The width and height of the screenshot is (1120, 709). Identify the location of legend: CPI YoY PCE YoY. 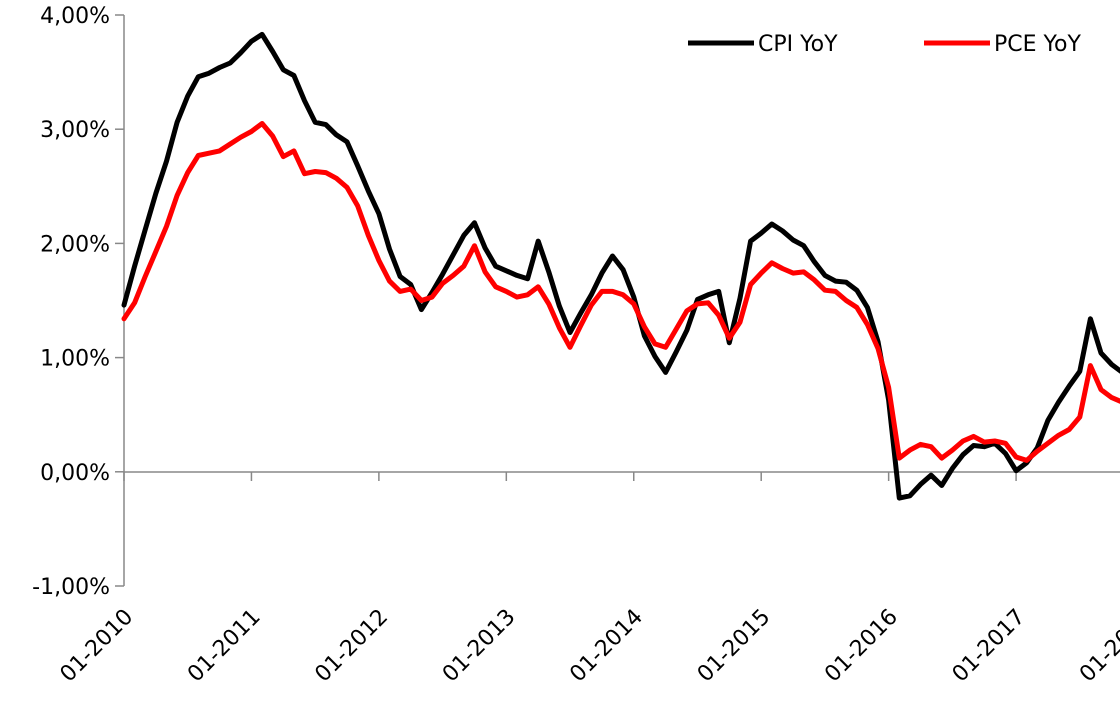
(884, 44).